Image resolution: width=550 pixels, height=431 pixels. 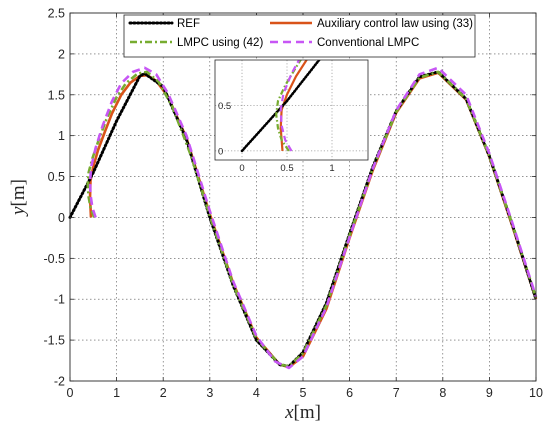 I want to click on y-tick-label: -1.5, so click(x=54, y=341).